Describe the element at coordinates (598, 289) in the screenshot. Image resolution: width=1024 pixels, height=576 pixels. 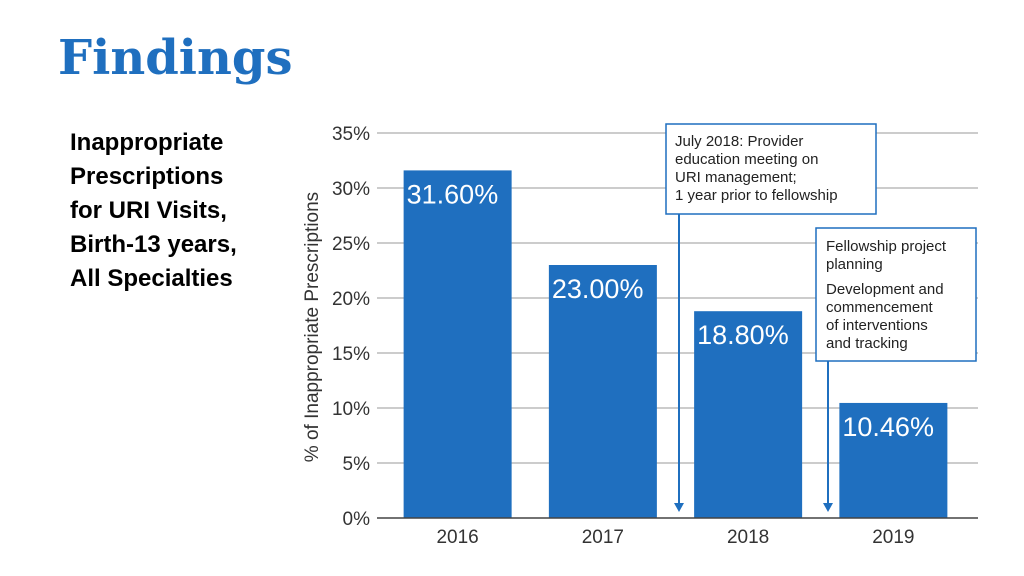
I see `bar-data-label: 23.00%` at that location.